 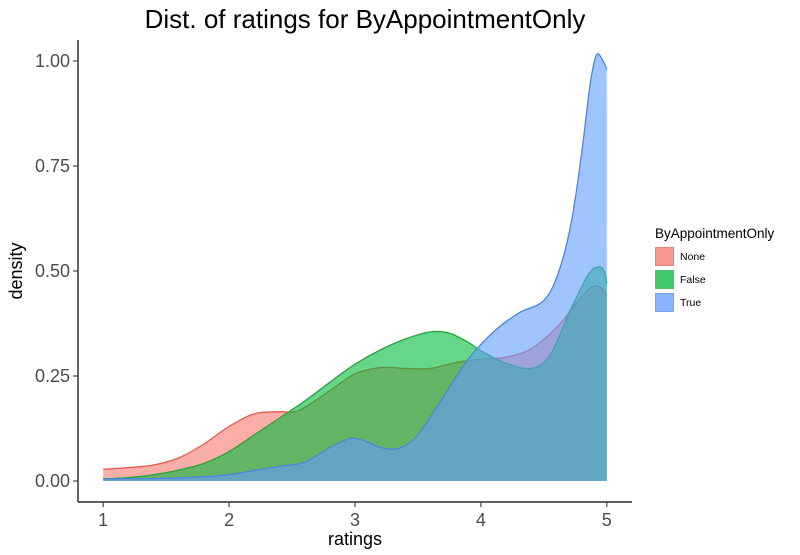 I want to click on x-tick-label: 5, so click(x=607, y=520).